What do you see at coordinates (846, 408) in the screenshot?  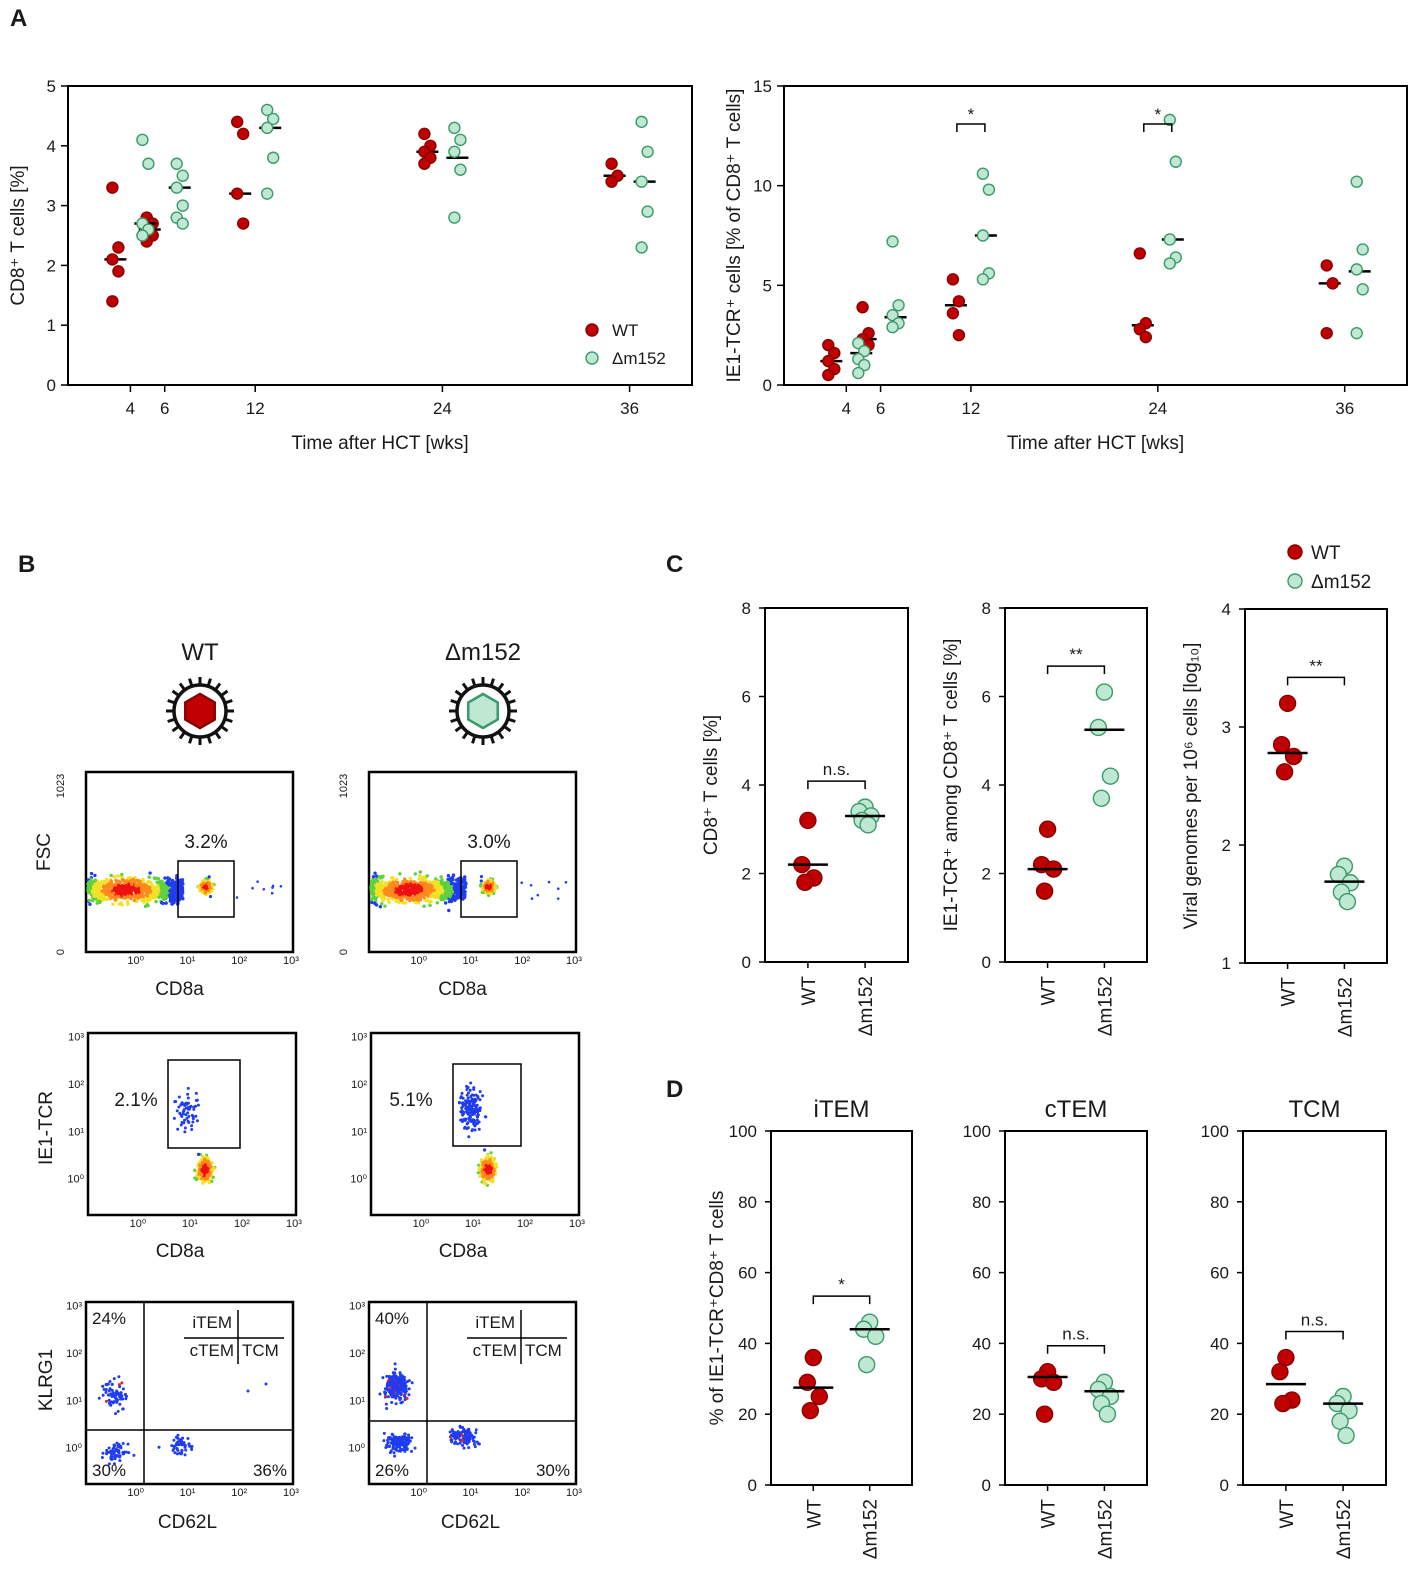 I see `x-tick-label: 4` at bounding box center [846, 408].